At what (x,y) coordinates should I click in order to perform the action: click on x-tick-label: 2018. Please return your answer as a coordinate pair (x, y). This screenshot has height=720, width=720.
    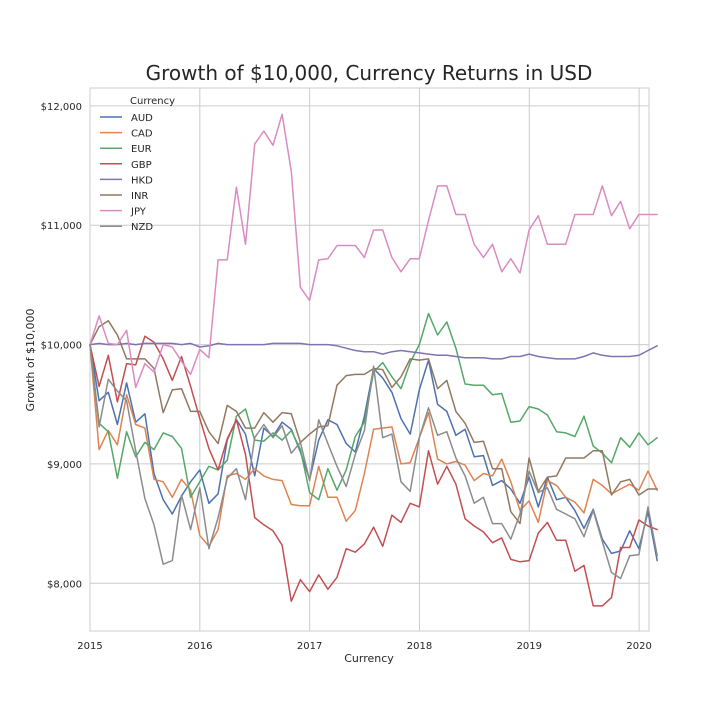
    Looking at the image, I should click on (419, 646).